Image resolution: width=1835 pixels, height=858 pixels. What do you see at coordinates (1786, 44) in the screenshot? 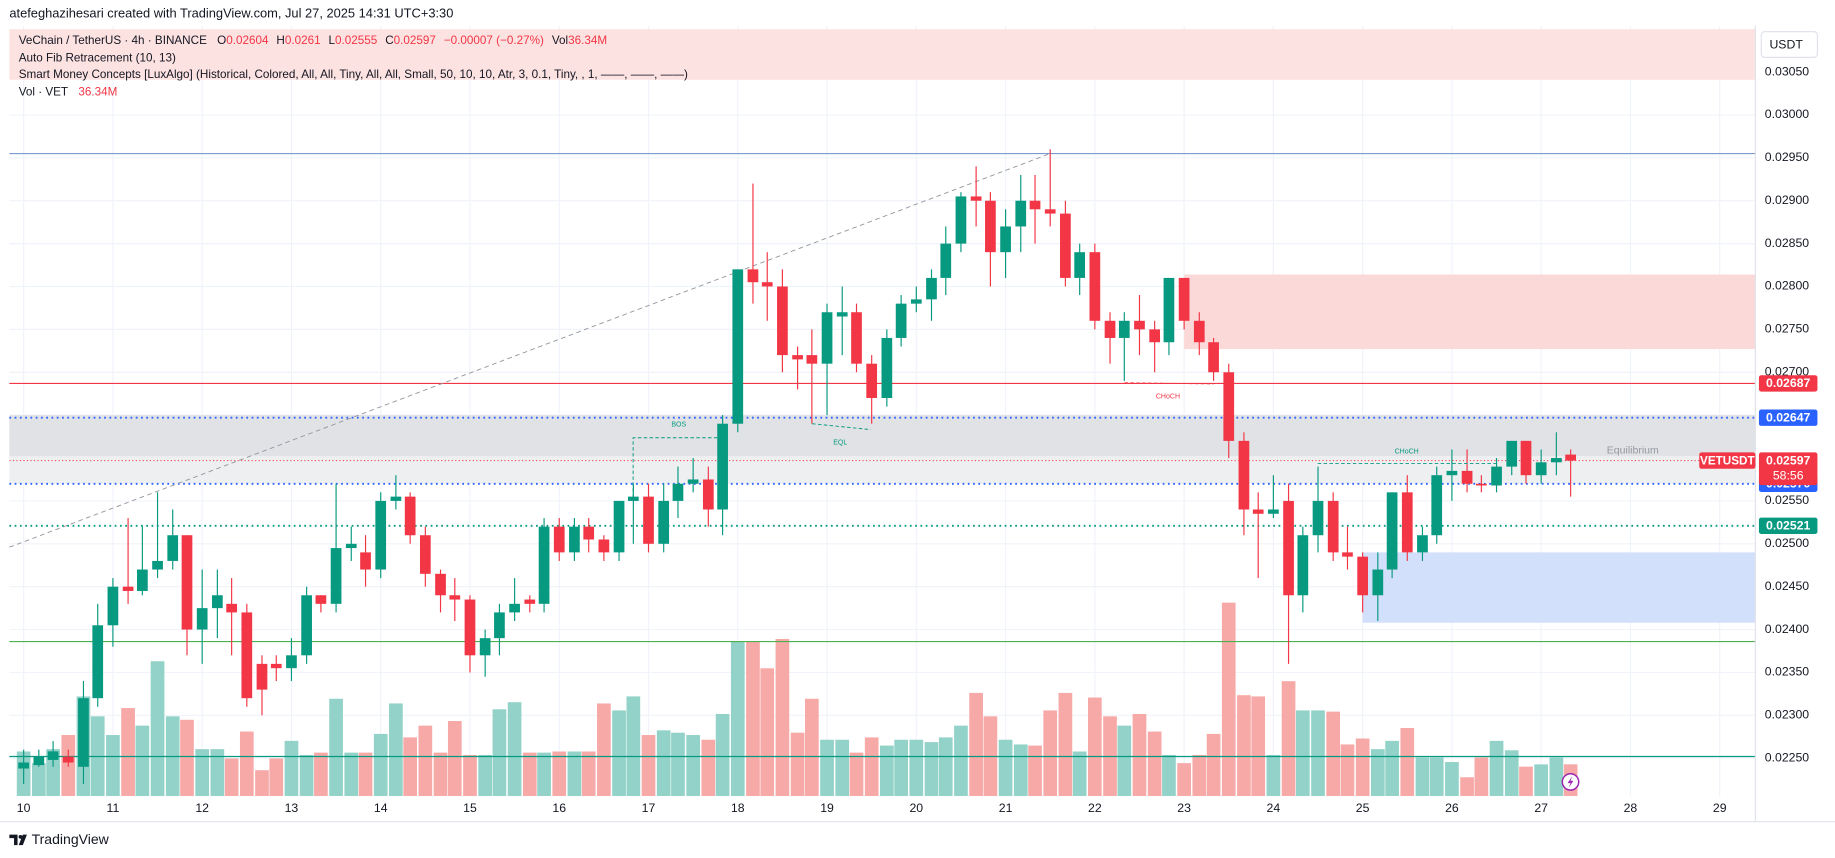
I see `currency: USDT` at bounding box center [1786, 44].